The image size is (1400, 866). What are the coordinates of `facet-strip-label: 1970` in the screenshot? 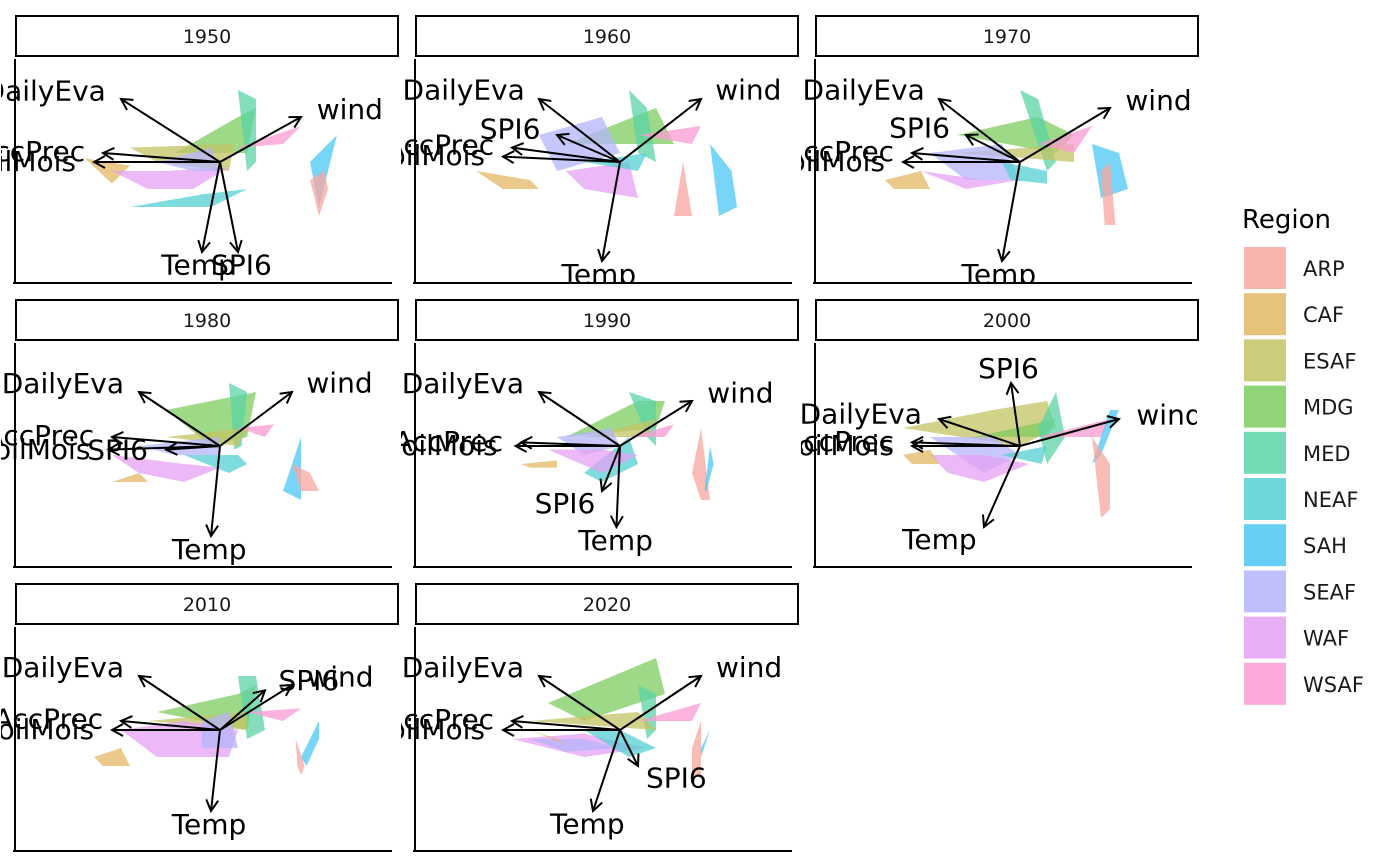 It's located at (1007, 37).